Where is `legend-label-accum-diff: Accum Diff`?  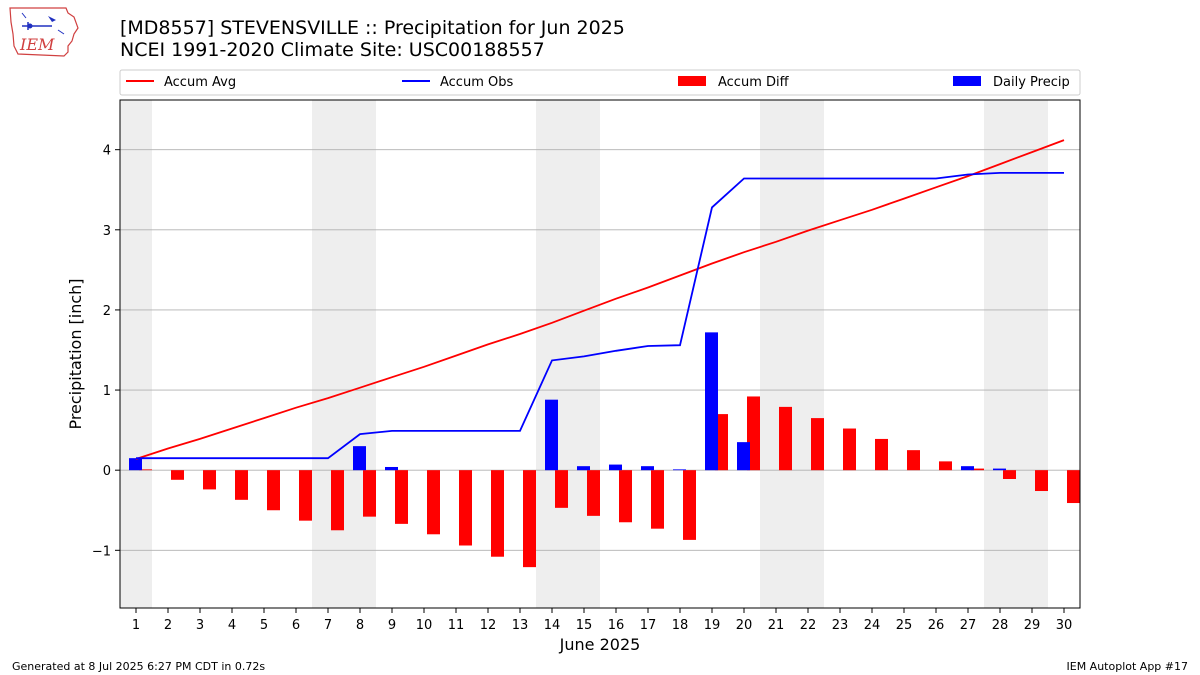
legend-label-accum-diff: Accum Diff is located at coordinates (754, 82).